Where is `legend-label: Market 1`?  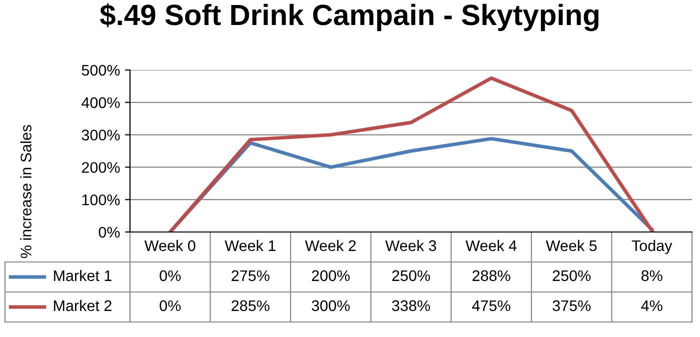 legend-label: Market 1 is located at coordinates (83, 276).